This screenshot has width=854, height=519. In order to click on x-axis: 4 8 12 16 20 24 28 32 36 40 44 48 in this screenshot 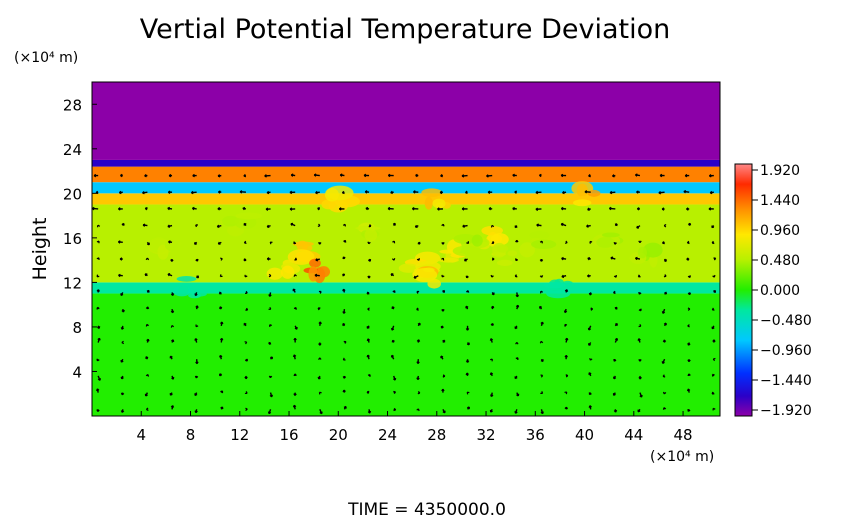, I will do `click(414, 427)`.